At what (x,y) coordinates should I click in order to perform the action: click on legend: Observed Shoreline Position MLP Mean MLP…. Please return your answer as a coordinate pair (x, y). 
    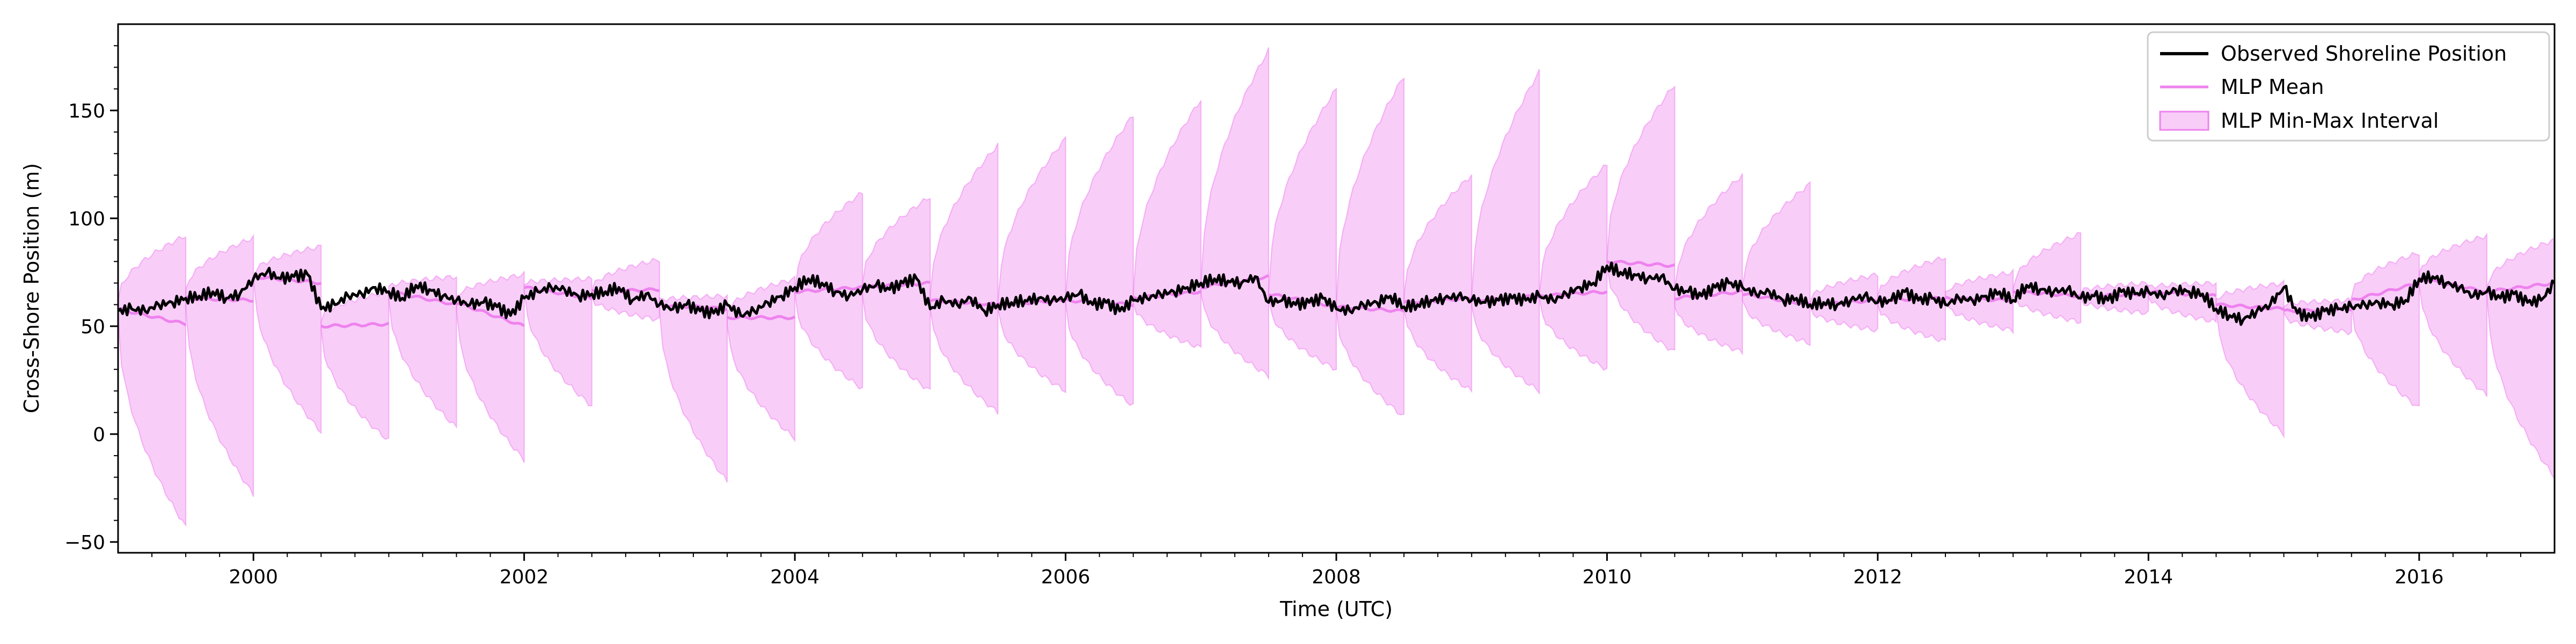
    Looking at the image, I should click on (2348, 86).